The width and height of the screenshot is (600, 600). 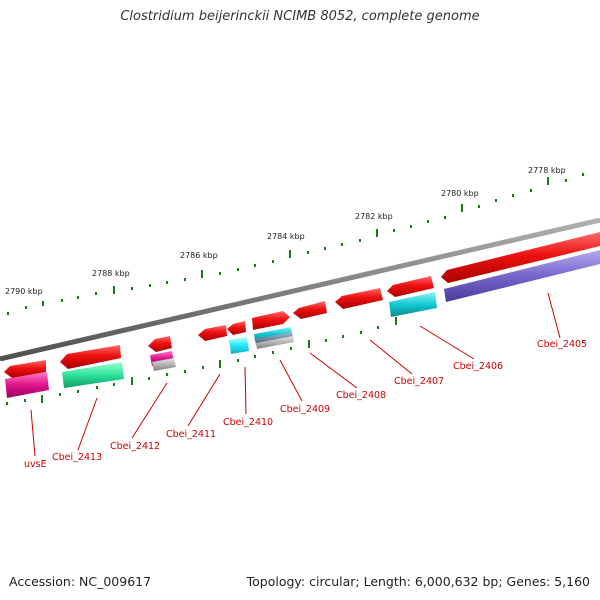 What do you see at coordinates (191, 434) in the screenshot?
I see `gene-label-cbei-2411: Cbei_2411` at bounding box center [191, 434].